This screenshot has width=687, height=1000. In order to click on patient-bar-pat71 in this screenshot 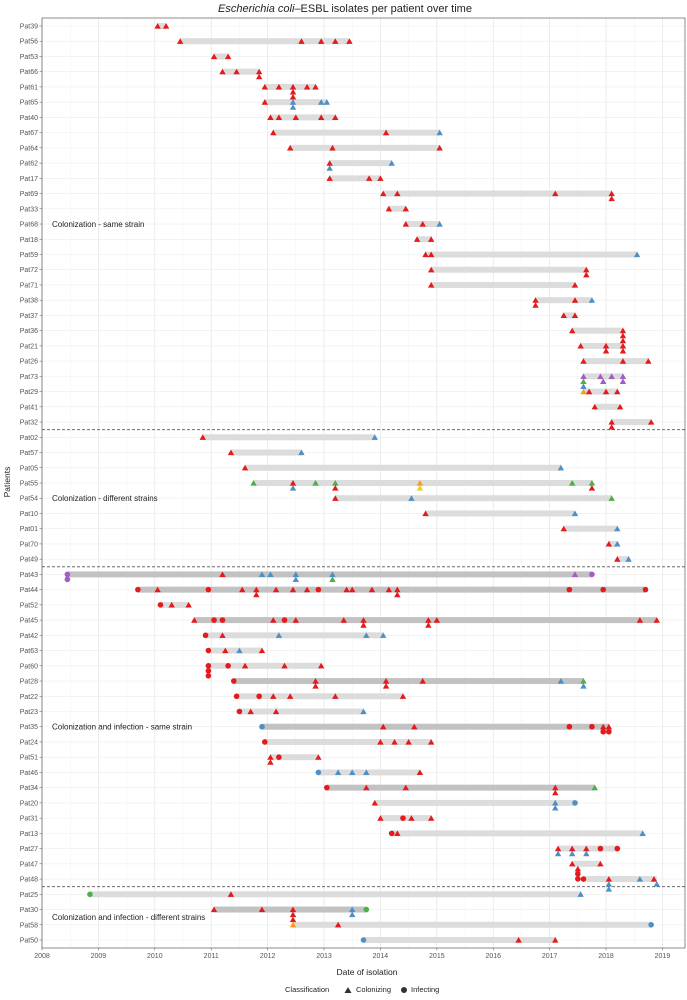, I will do `click(503, 284)`.